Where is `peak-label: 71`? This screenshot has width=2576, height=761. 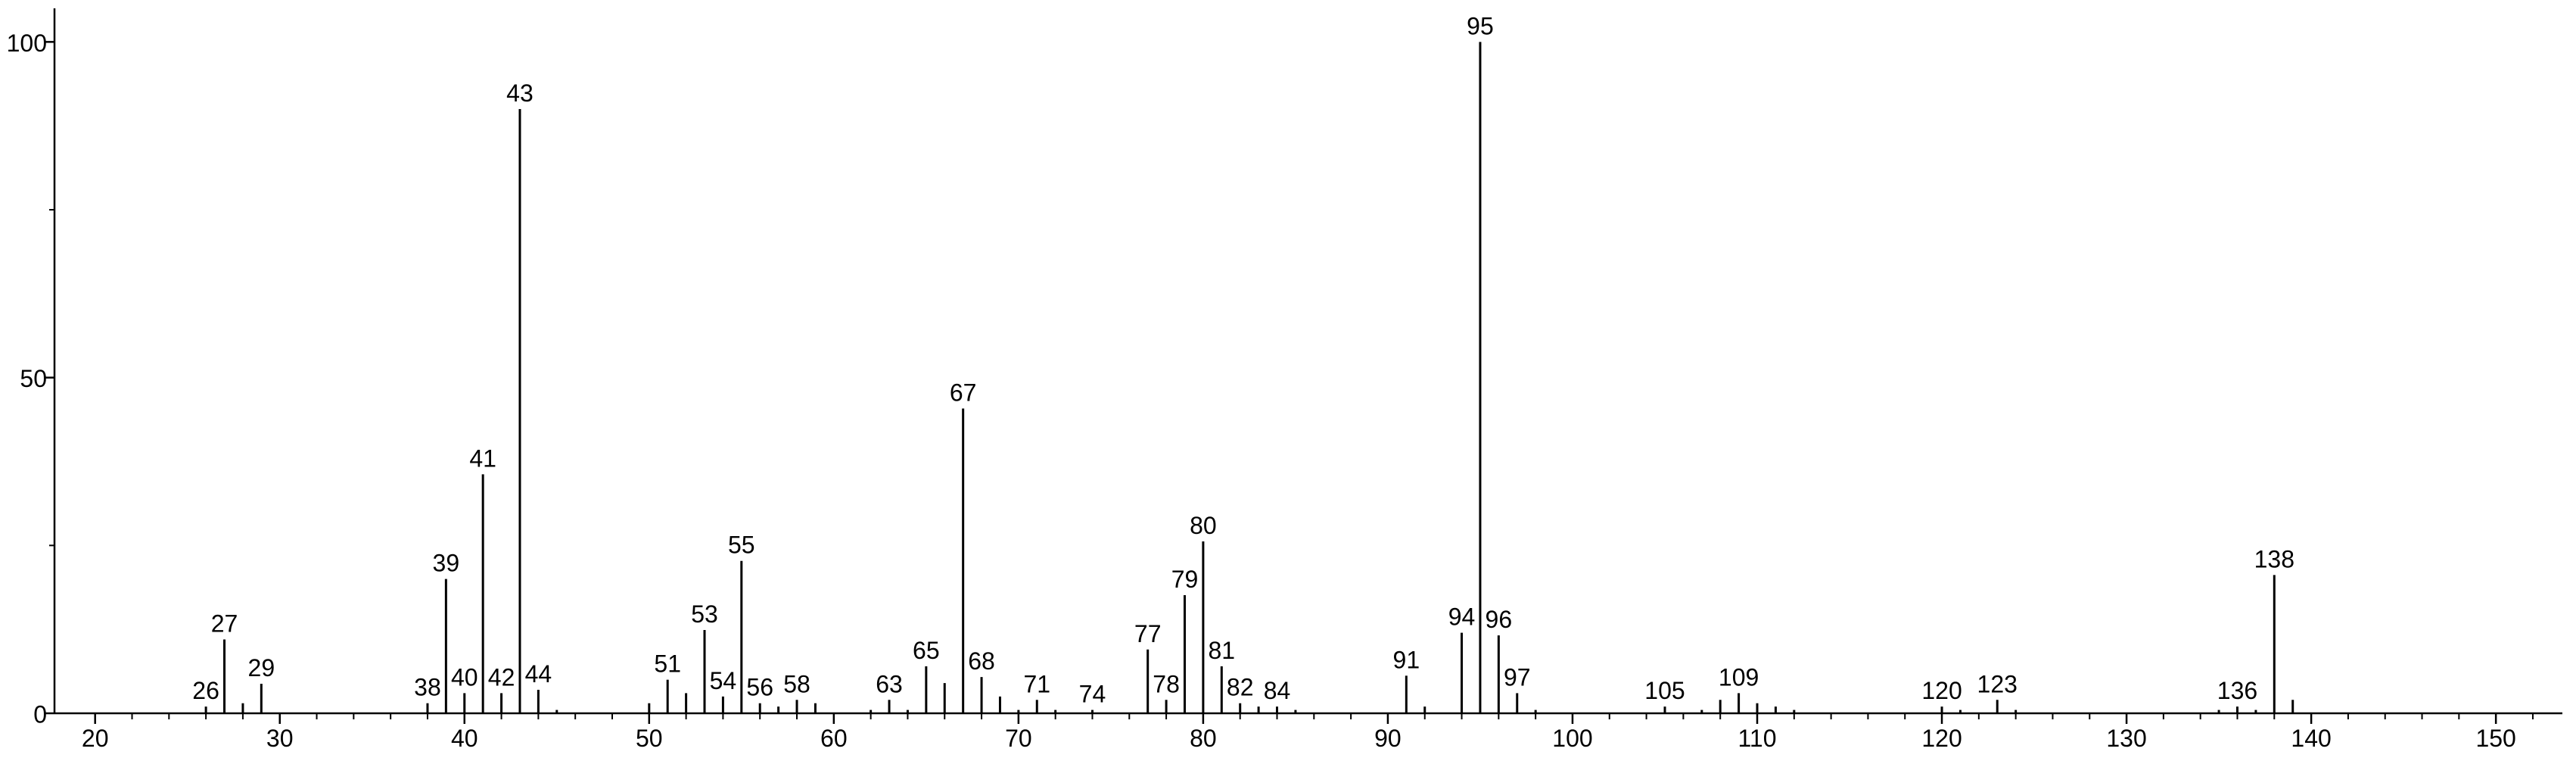
peak-label: 71 is located at coordinates (1036, 683).